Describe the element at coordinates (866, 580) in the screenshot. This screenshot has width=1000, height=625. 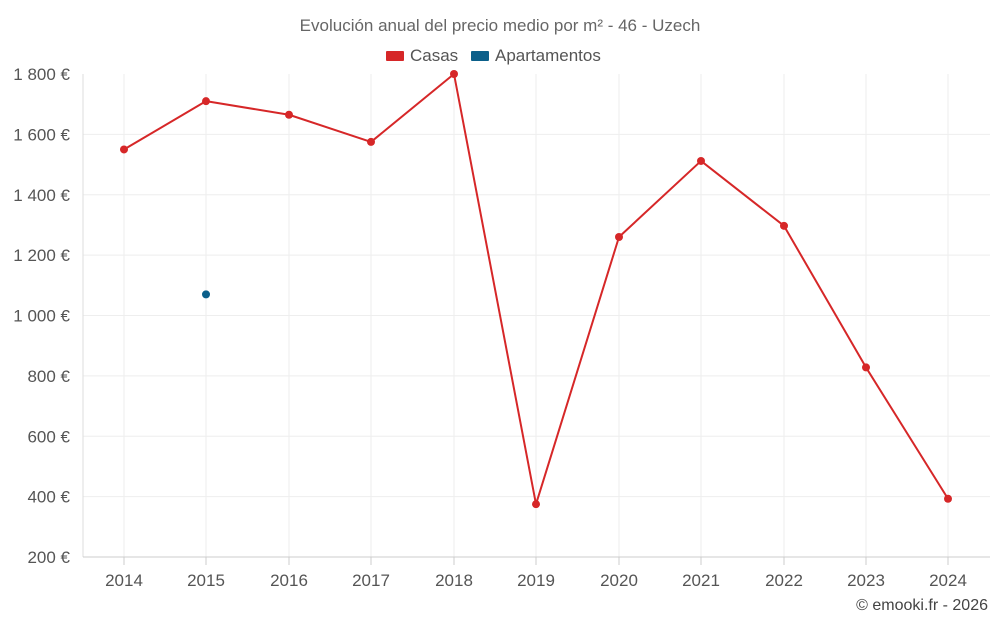
I see `x-tick-label-9: 2023` at that location.